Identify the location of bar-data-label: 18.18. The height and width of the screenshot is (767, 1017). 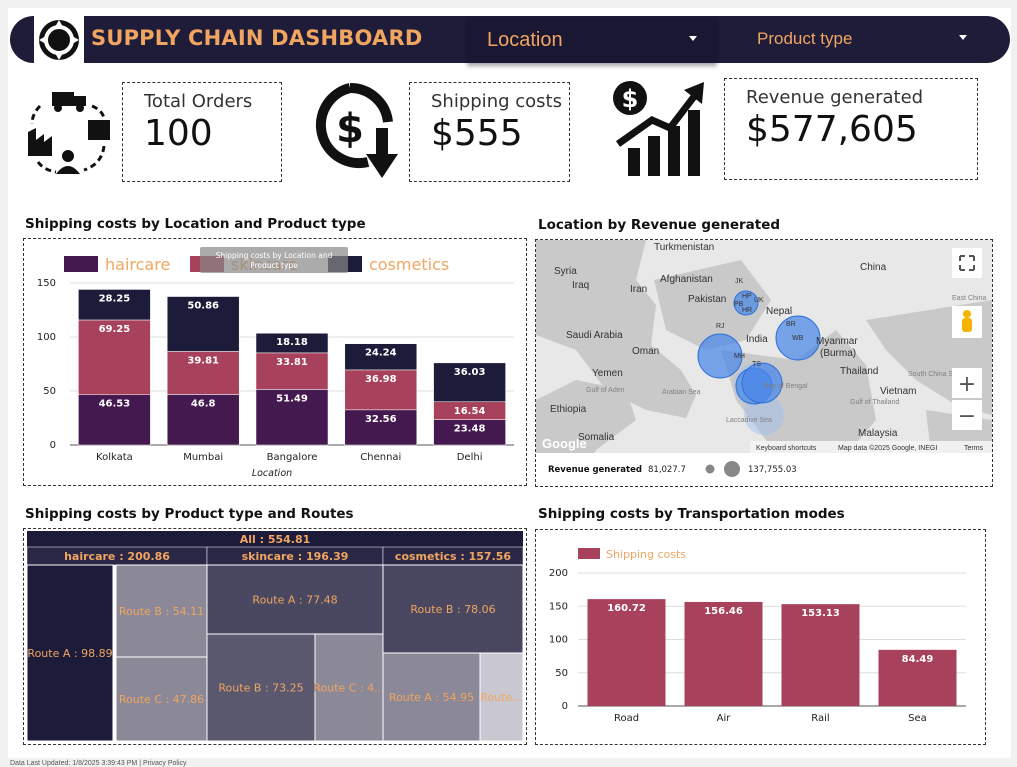
(292, 342).